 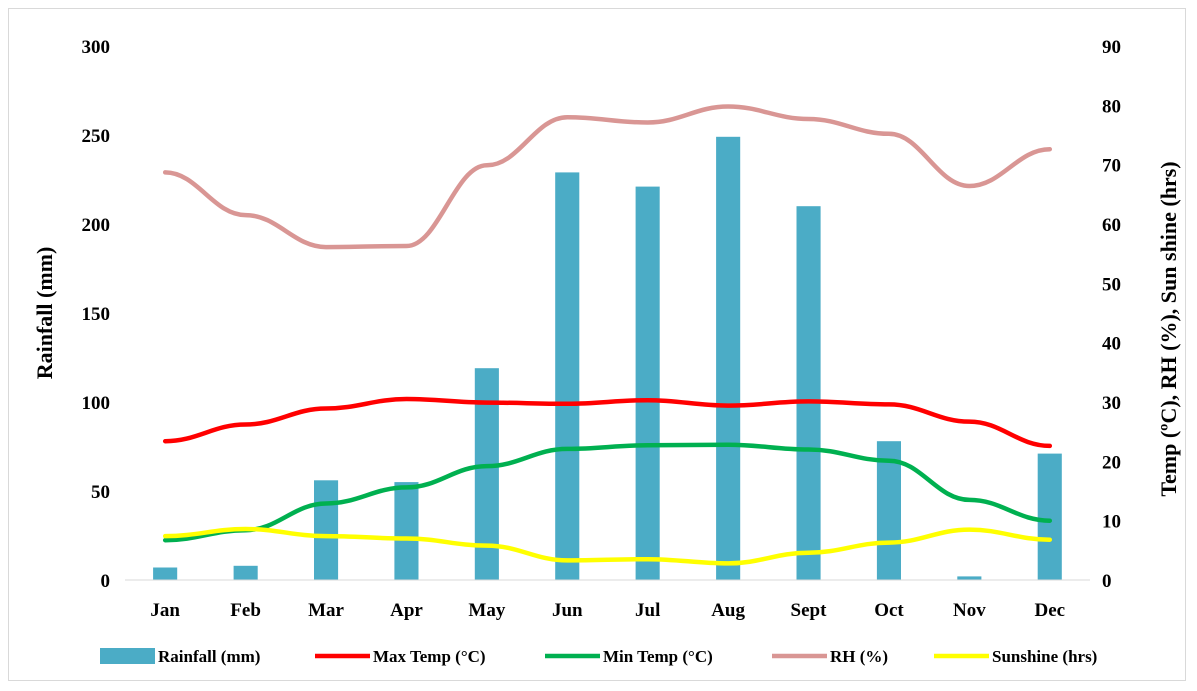 What do you see at coordinates (44, 313) in the screenshot?
I see `y-axis-left-title: Rainfall (mm)` at bounding box center [44, 313].